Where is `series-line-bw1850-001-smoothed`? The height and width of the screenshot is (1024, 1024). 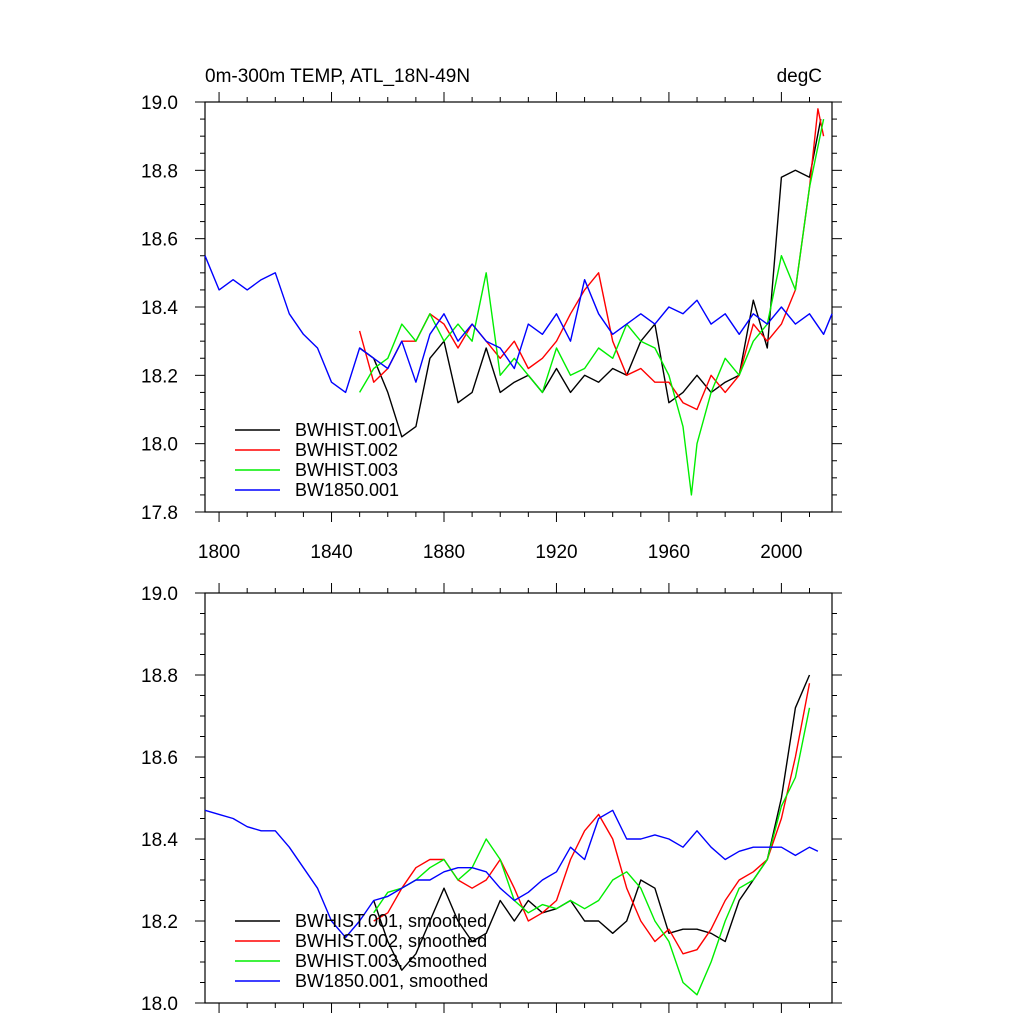
series-line-bw1850-001-smoothed is located at coordinates (511, 874).